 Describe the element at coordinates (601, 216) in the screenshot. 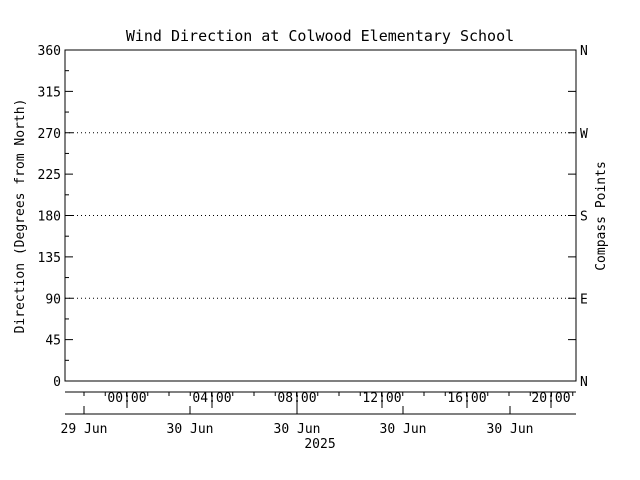

I see `right-axis-label: Compass Points` at that location.